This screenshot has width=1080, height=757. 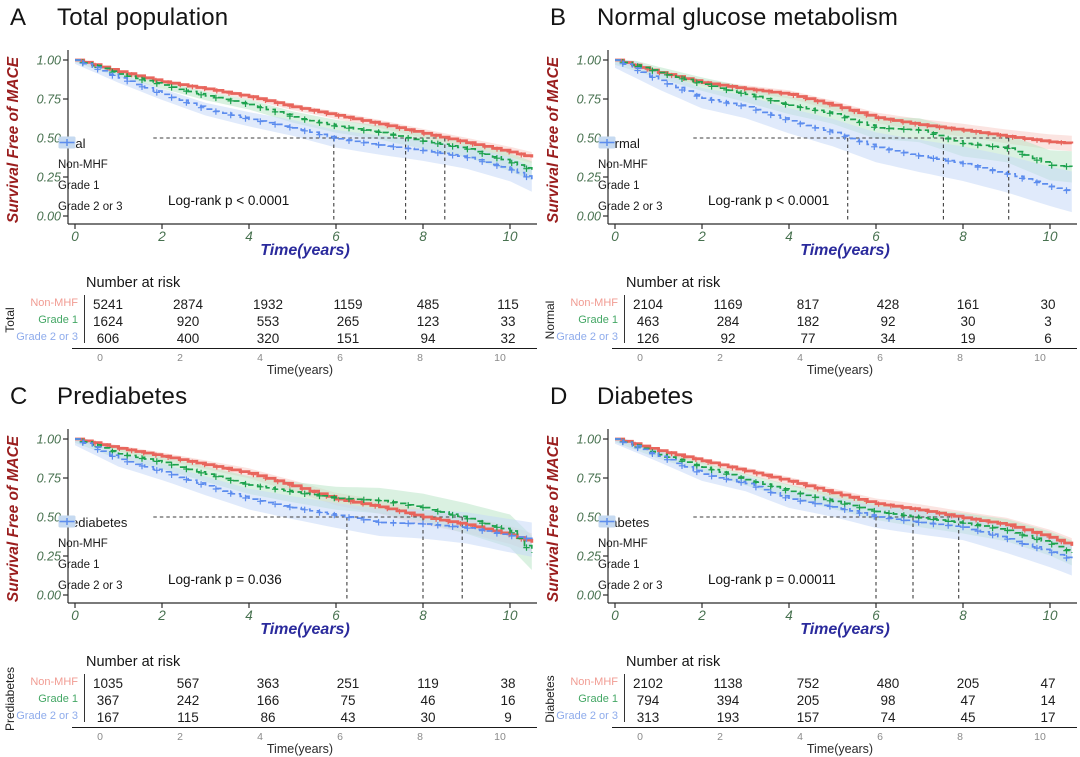 I want to click on panel-title-row: A Total population, so click(x=119, y=18).